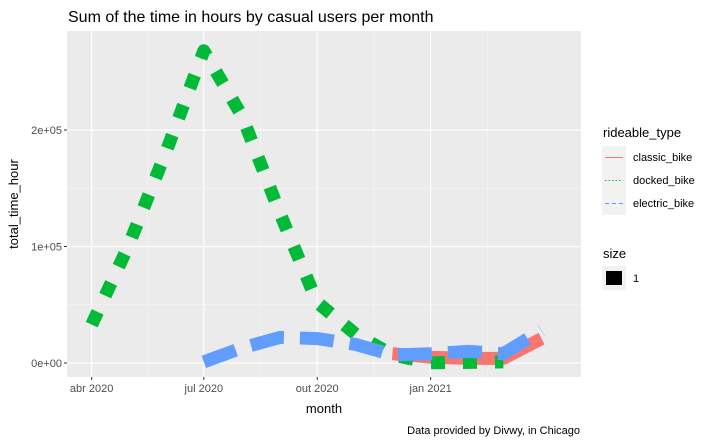 Image resolution: width=718 pixels, height=443 pixels. Describe the element at coordinates (642, 132) in the screenshot. I see `legend-title: rideable_type` at that location.